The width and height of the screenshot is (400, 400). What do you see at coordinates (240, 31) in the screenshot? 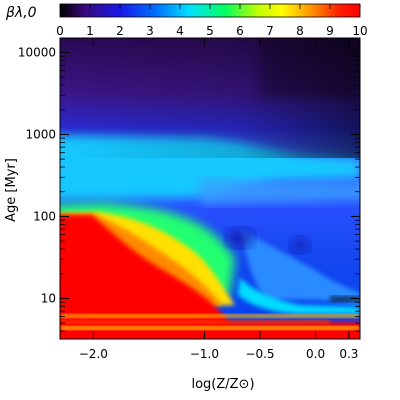
I see `colorbar-tick-label: 6` at bounding box center [240, 31].